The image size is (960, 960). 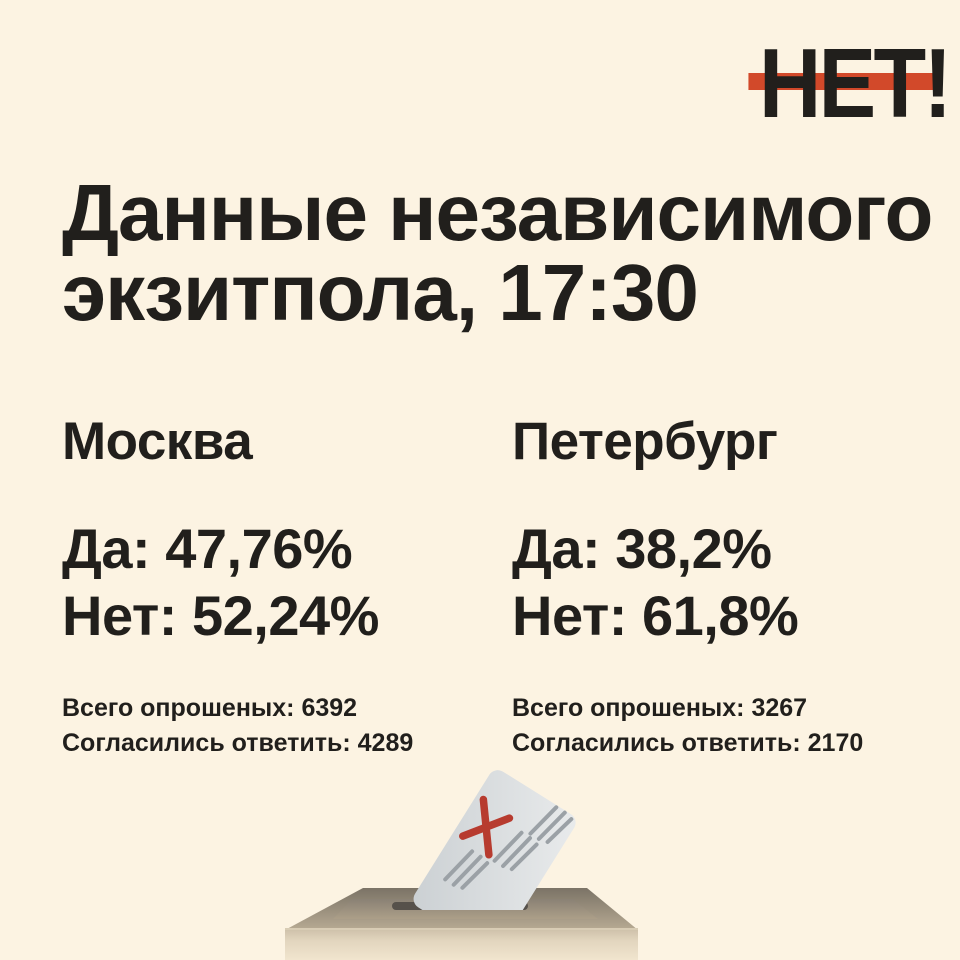 I want to click on city-name-petersburg: Петербург, so click(x=645, y=441).